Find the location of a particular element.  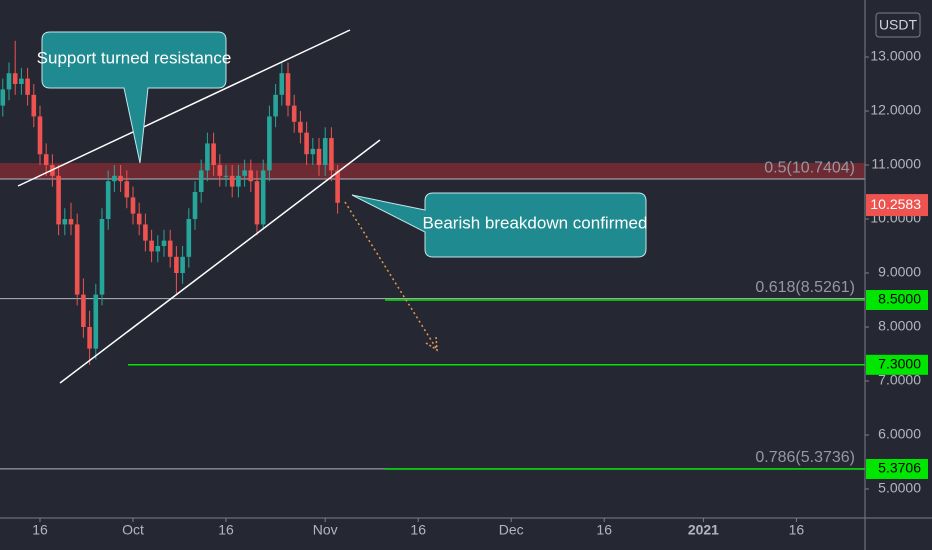

target-price-label: 5.3706 is located at coordinates (899, 468).